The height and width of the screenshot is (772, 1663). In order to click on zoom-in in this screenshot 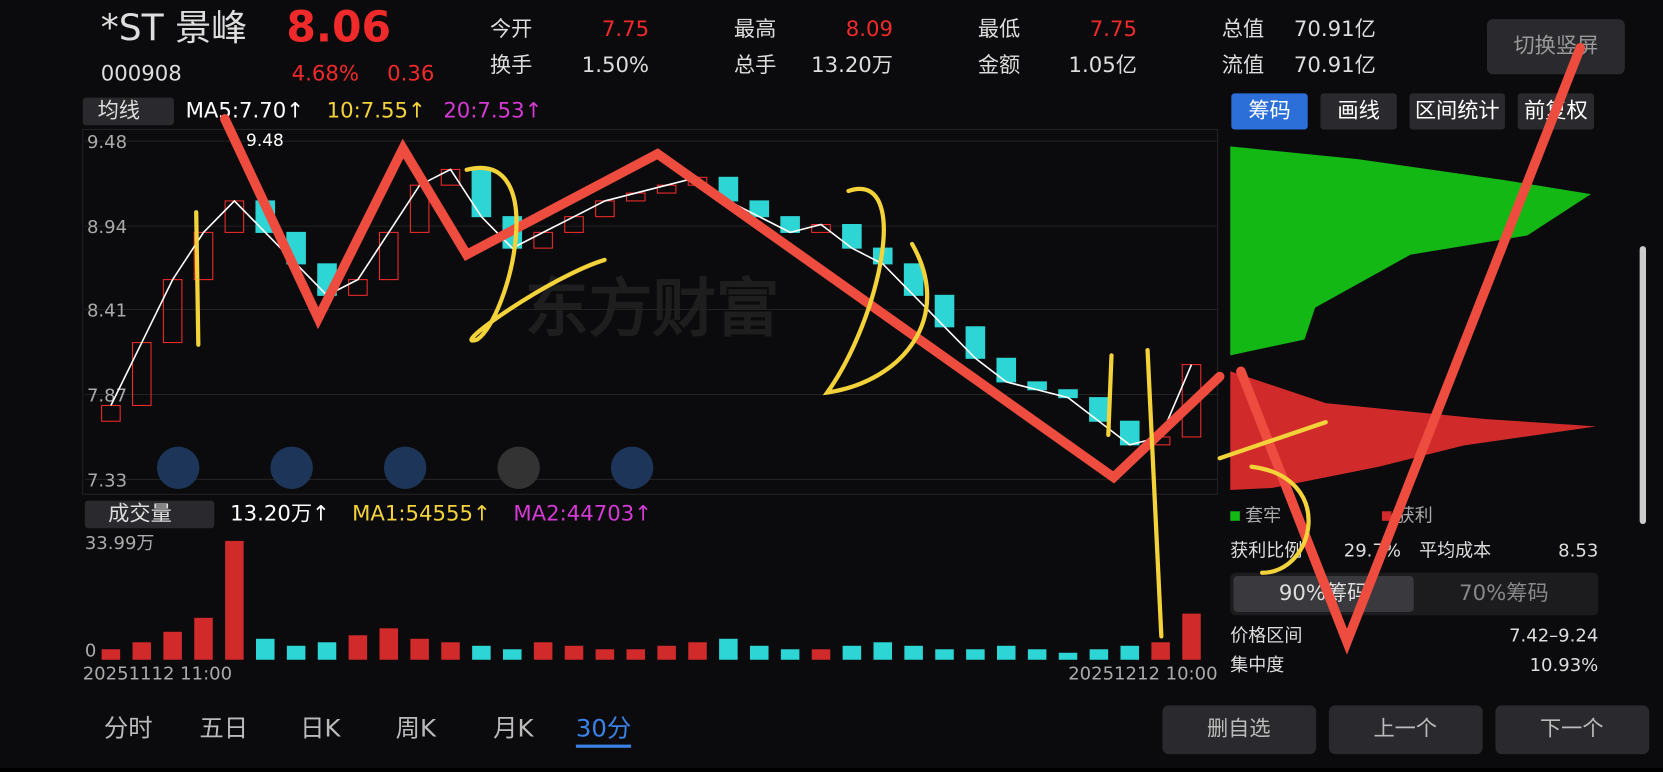, I will do `click(291, 467)`.